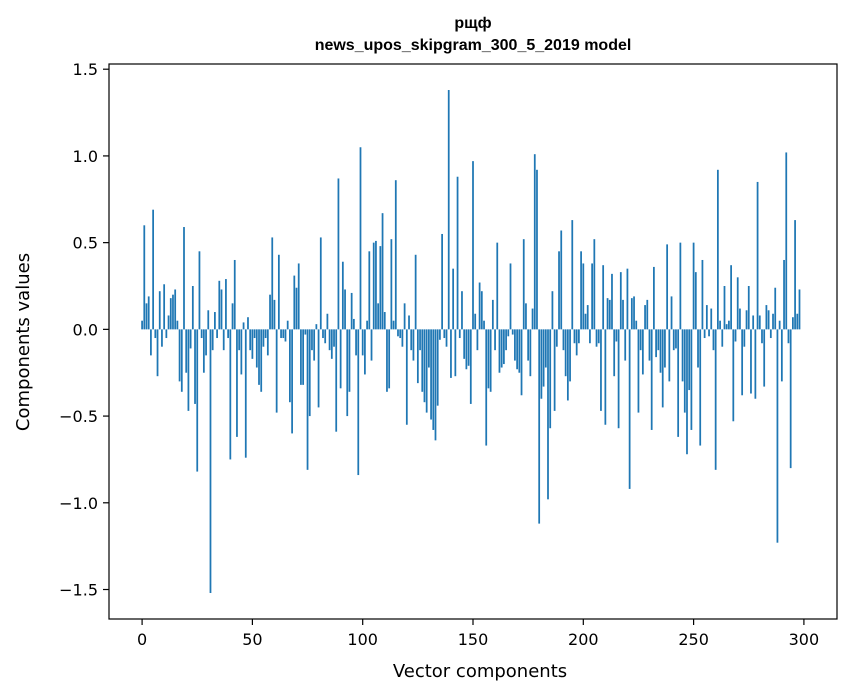  Describe the element at coordinates (78, 416) in the screenshot. I see `y-tick-label: −0.5` at that location.